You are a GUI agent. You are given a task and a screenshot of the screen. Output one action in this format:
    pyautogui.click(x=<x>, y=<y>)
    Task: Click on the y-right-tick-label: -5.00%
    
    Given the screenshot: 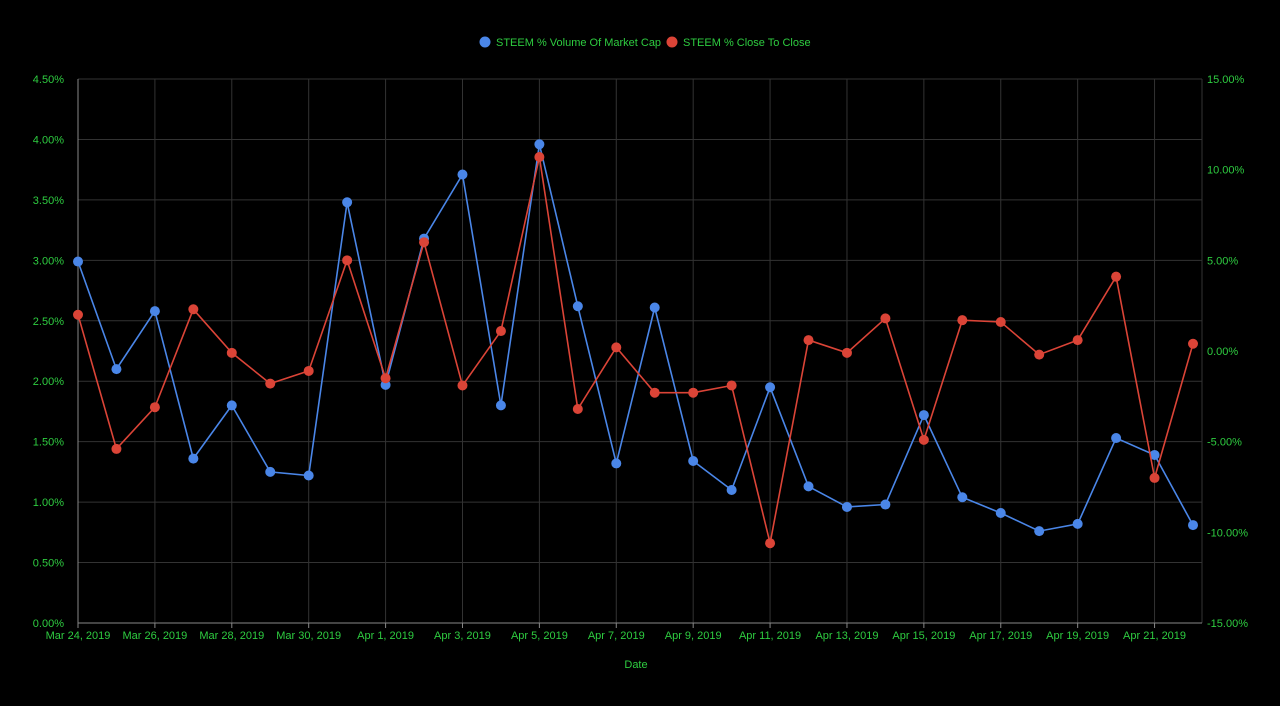 What is the action you would take?
    pyautogui.click(x=1224, y=443)
    